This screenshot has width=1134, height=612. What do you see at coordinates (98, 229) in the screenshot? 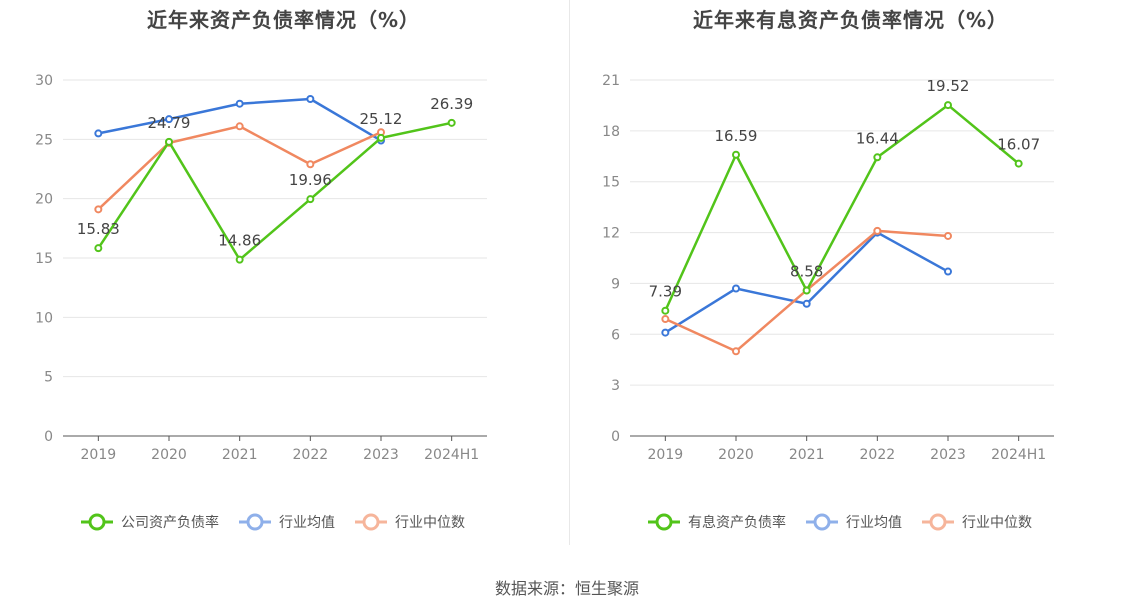
I see `data-label: 15.83` at bounding box center [98, 229].